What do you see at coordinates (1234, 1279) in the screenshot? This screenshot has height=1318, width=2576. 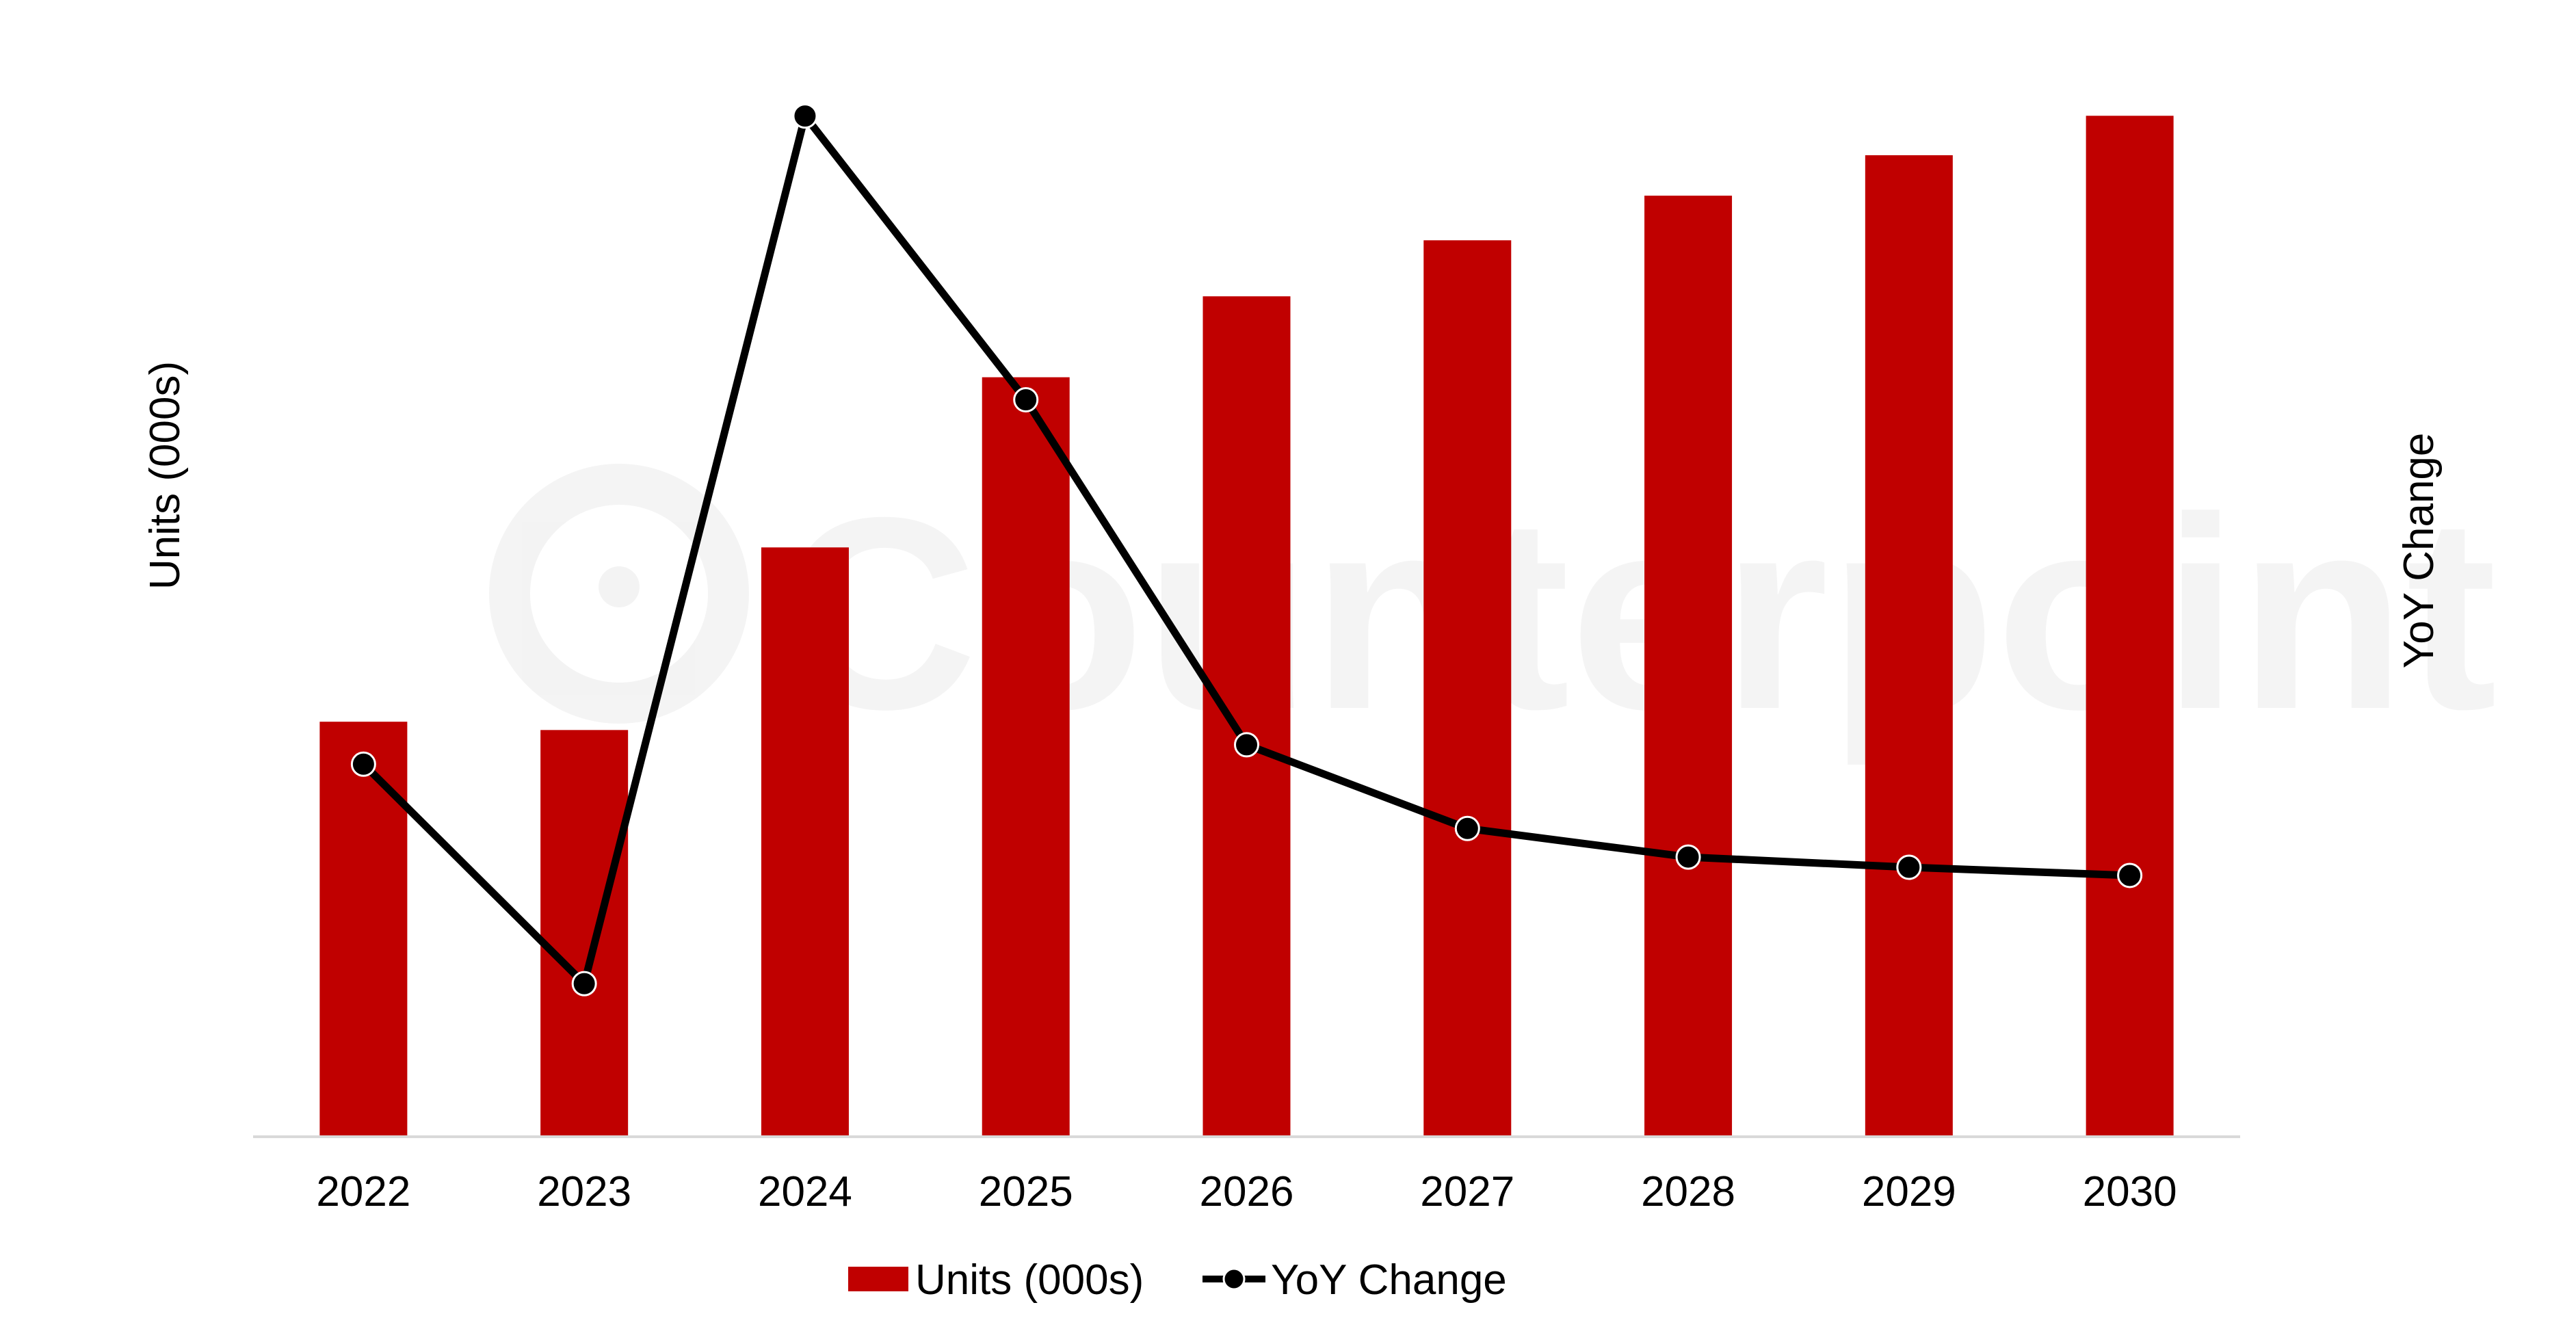 I see `legend-swatch-yoy-marker` at bounding box center [1234, 1279].